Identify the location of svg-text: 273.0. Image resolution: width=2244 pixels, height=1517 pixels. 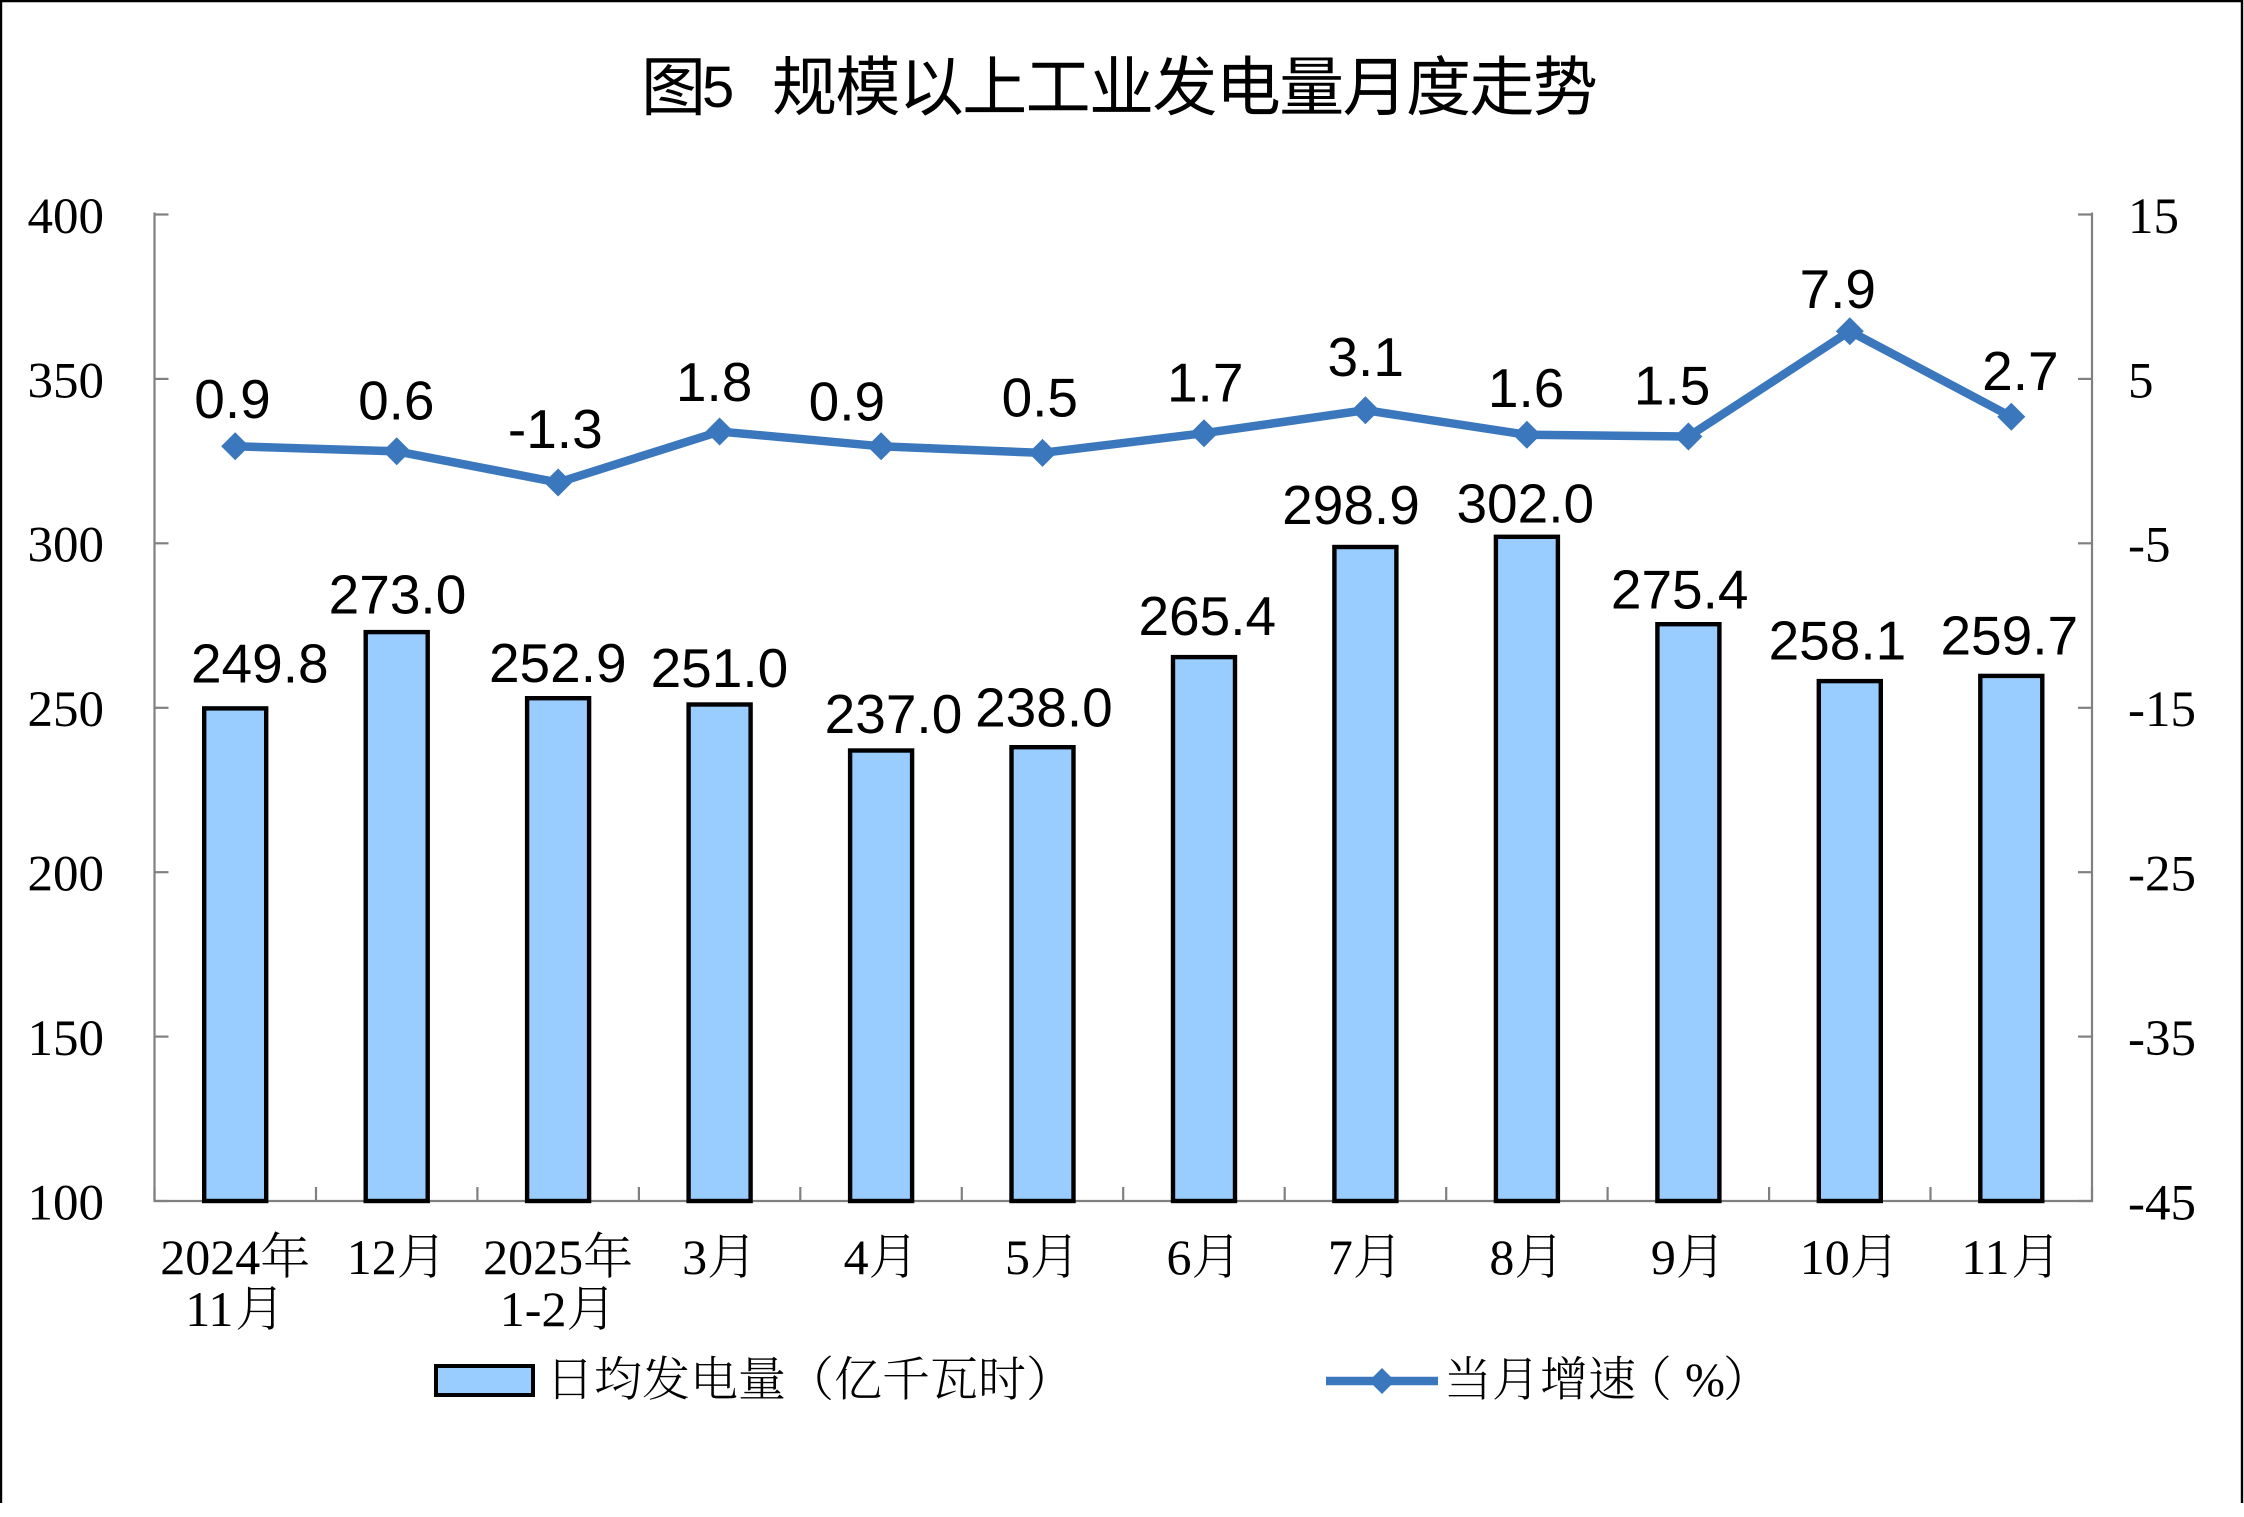
(398, 595).